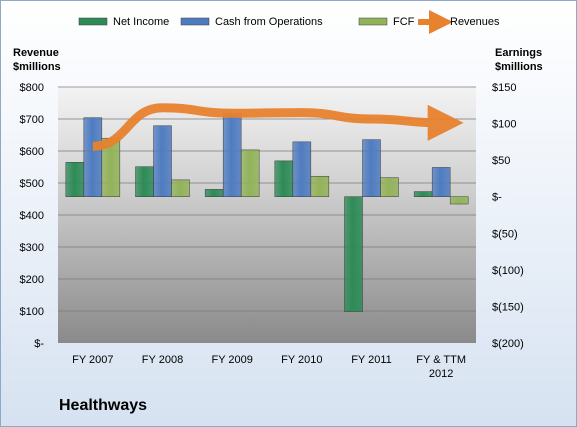 The image size is (577, 427). Describe the element at coordinates (504, 88) in the screenshot. I see `right-tick-label: $150` at that location.